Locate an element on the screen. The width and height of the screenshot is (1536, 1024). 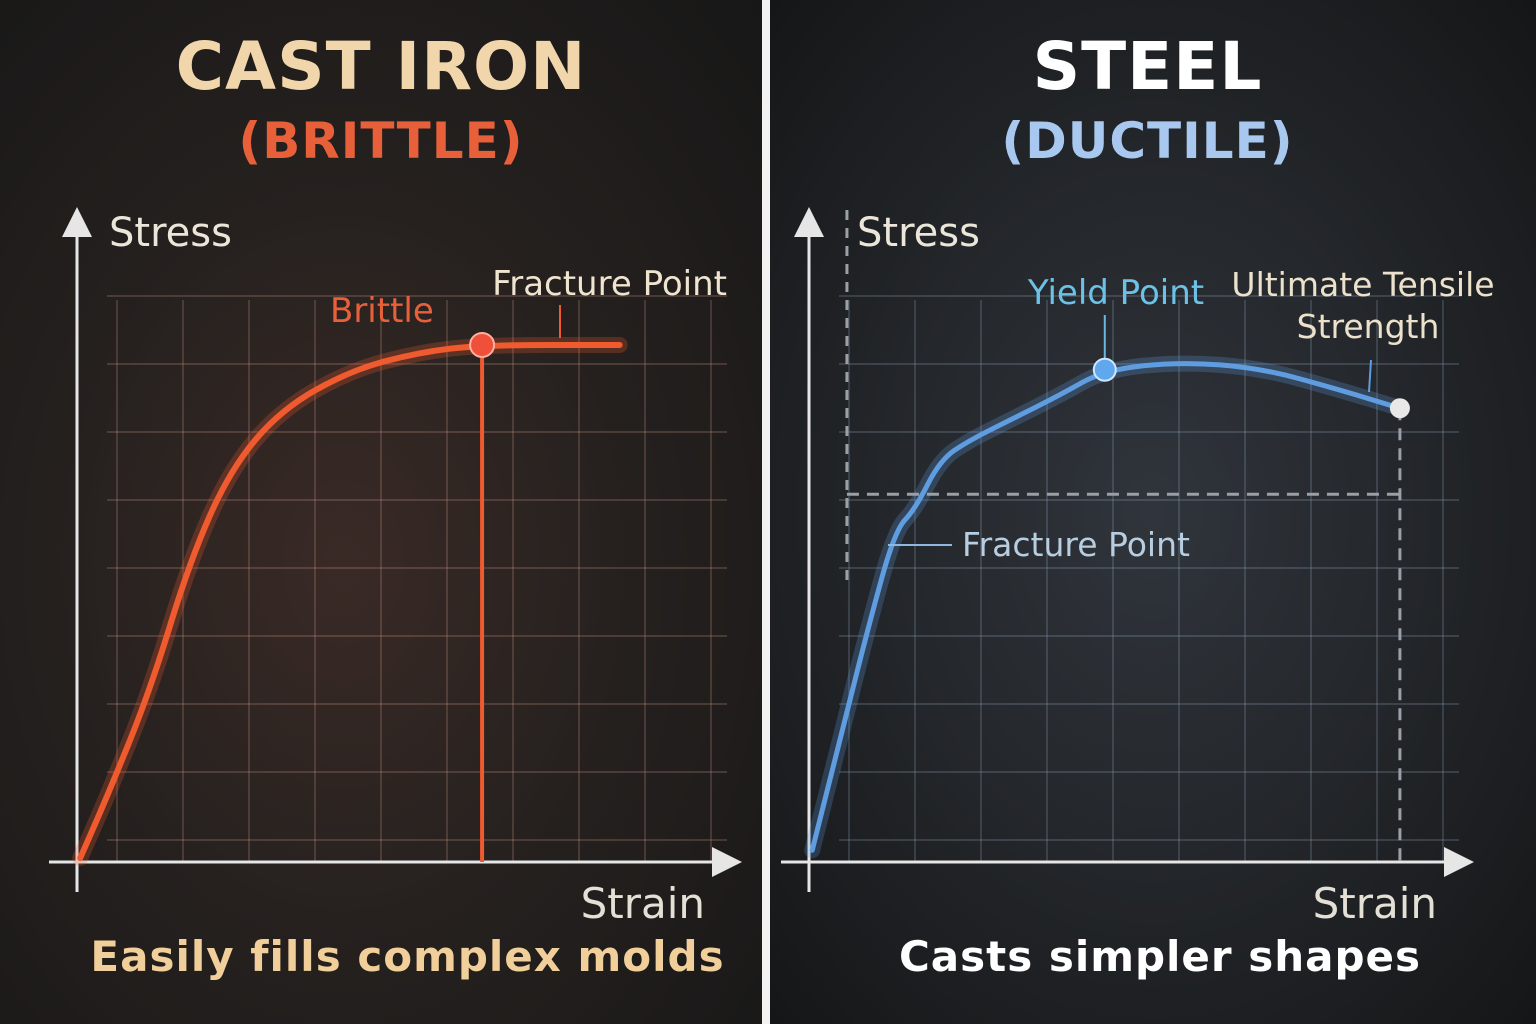
cast-iron-title: CAST IRON is located at coordinates (381, 66).